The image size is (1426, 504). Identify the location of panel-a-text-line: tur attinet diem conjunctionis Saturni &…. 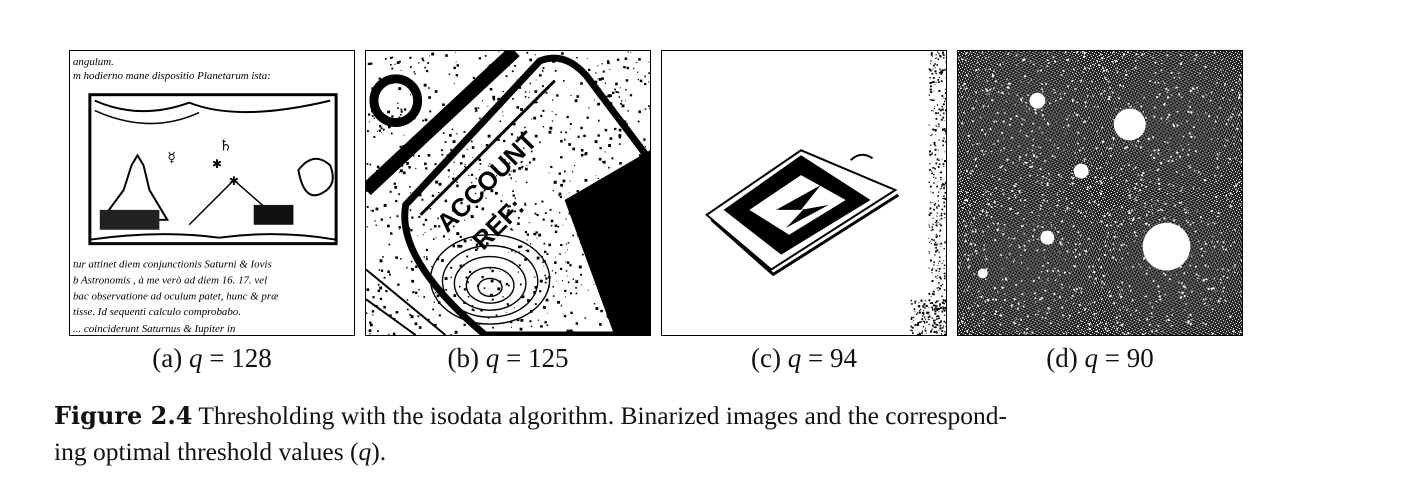
(172, 264).